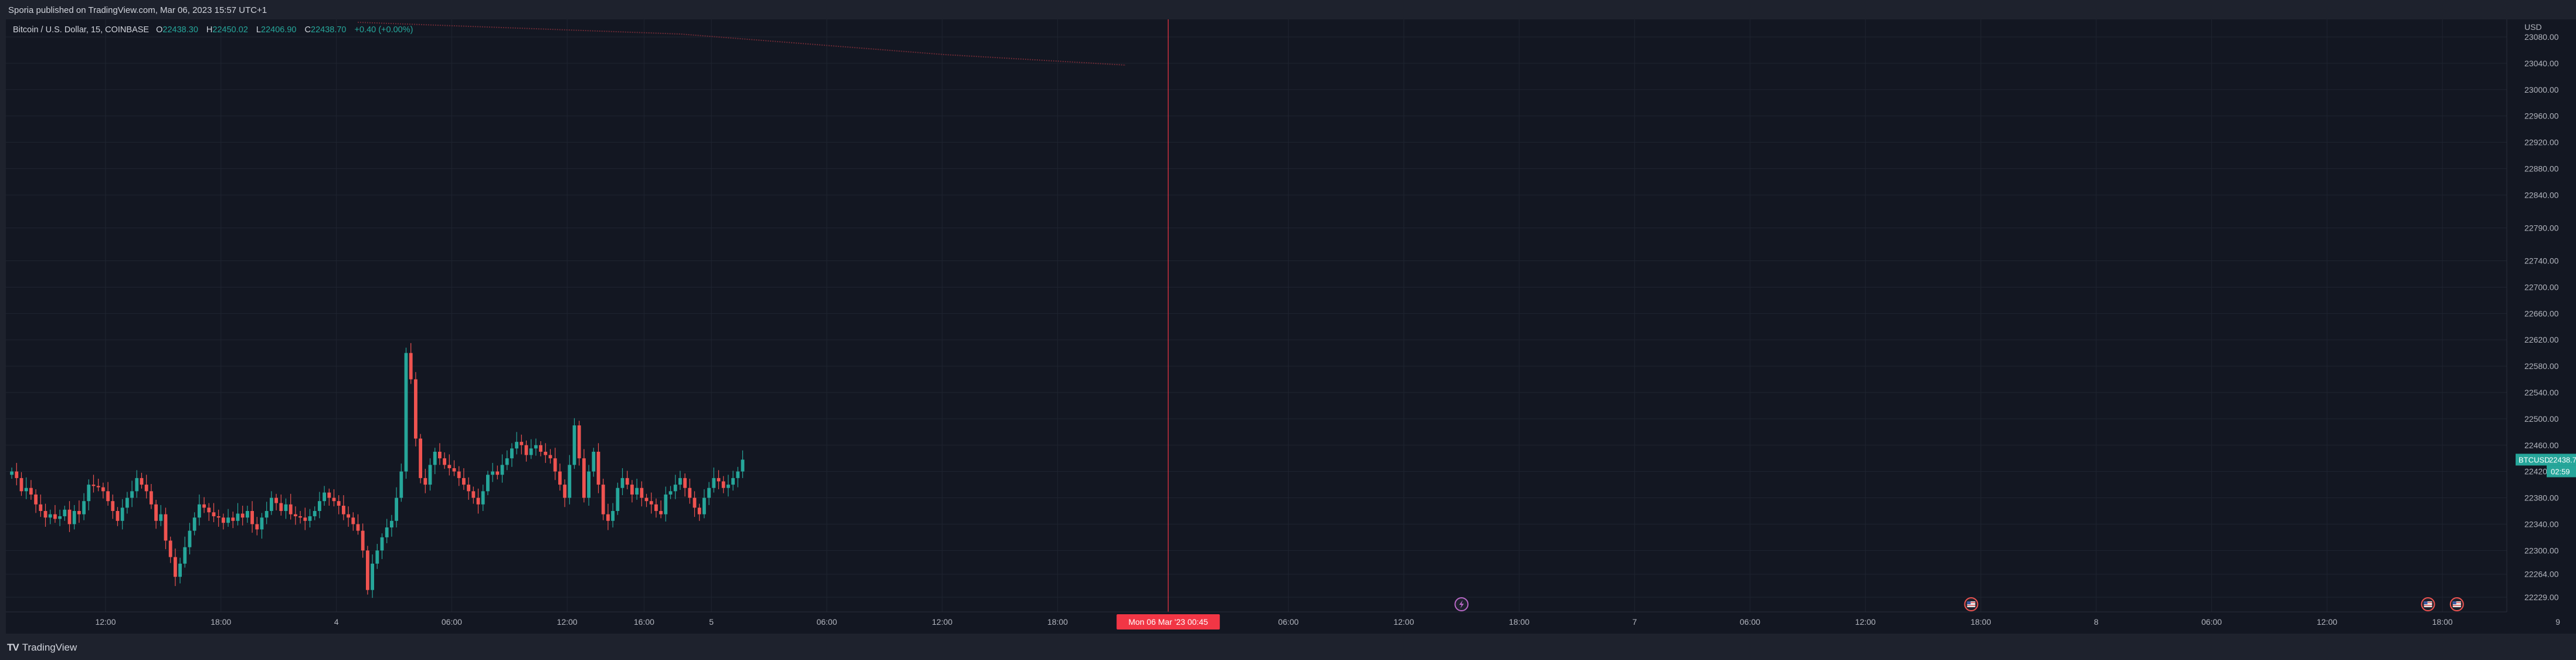  I want to click on lightning-icon, so click(1461, 604).